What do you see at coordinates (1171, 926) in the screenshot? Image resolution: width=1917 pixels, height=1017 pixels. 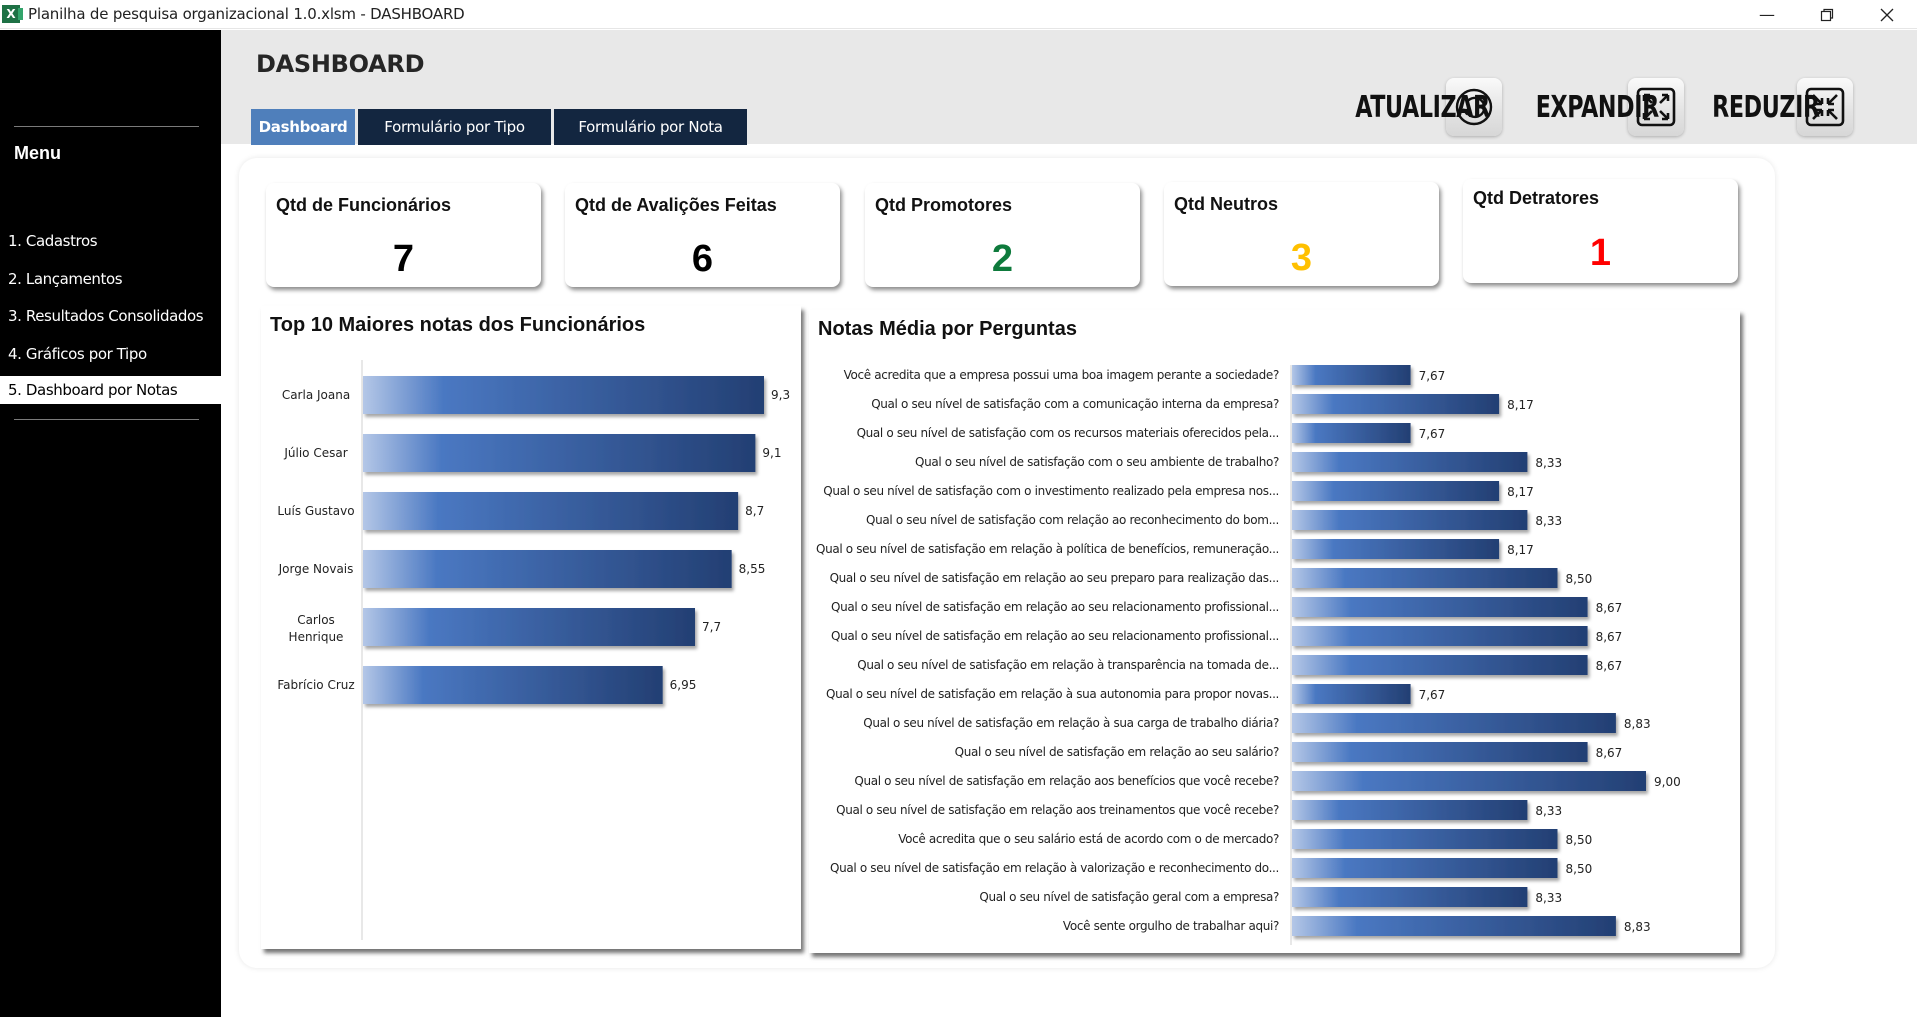 I see `category-label: Você sente orgulho de trabalhar aqui?` at bounding box center [1171, 926].